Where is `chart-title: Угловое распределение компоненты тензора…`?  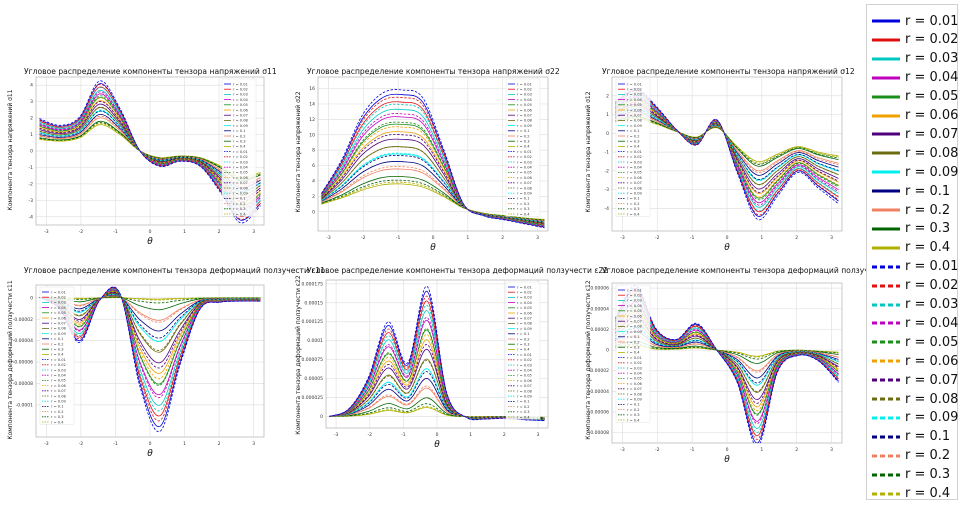 chart-title: Угловое распределение компоненты тензора… is located at coordinates (174, 270).